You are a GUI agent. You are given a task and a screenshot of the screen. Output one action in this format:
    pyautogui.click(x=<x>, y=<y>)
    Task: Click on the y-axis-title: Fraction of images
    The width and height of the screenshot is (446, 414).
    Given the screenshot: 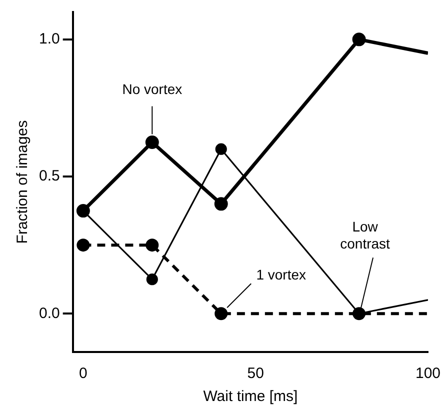 What is the action you would take?
    pyautogui.click(x=23, y=182)
    